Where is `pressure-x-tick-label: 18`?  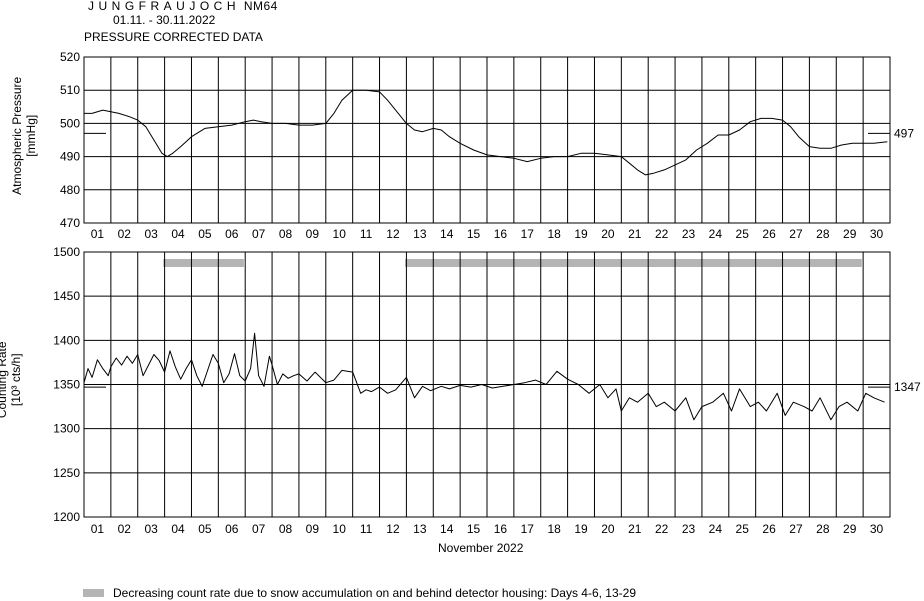 pressure-x-tick-label: 18 is located at coordinates (554, 234).